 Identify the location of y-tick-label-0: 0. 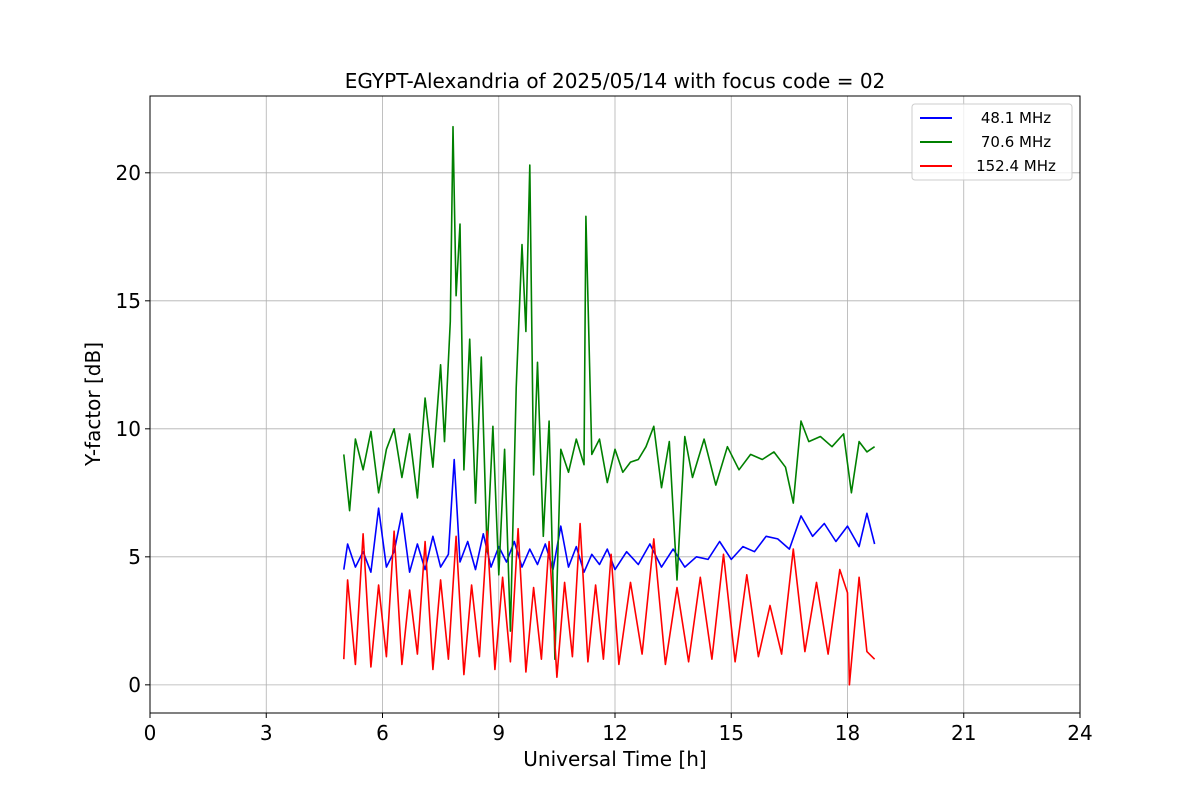
(134, 685).